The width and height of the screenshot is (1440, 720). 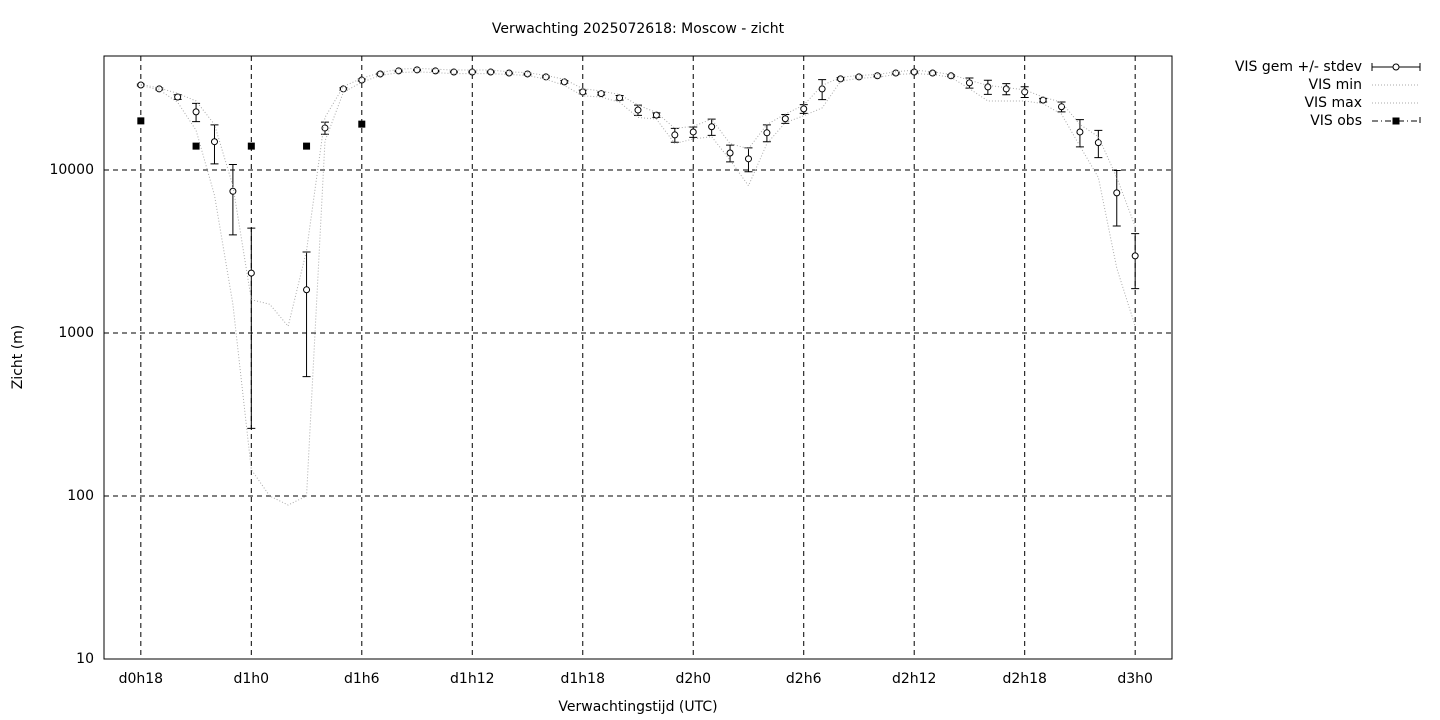 I want to click on x-tick-label: d2h12, so click(x=914, y=679).